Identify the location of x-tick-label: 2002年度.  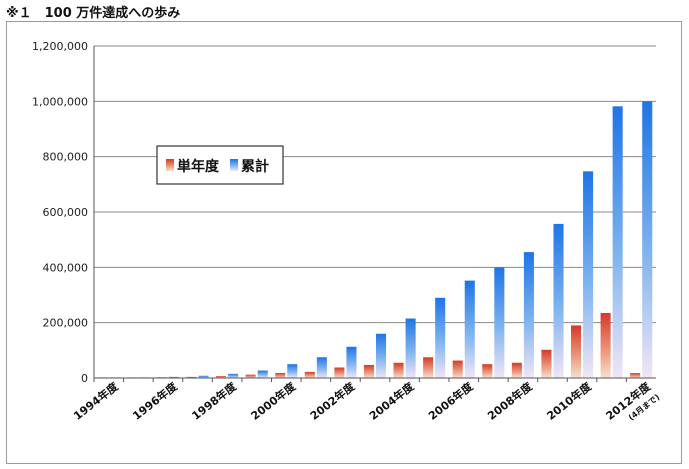
(332, 401).